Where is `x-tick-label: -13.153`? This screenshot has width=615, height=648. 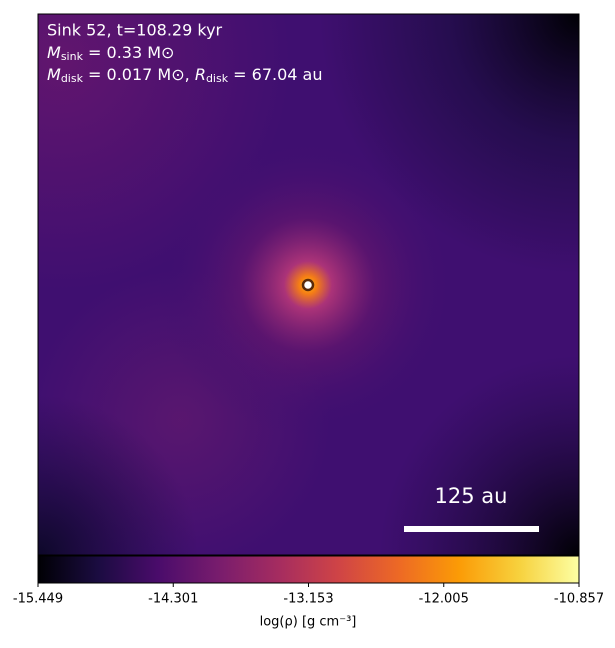
x-tick-label: -13.153 is located at coordinates (308, 599).